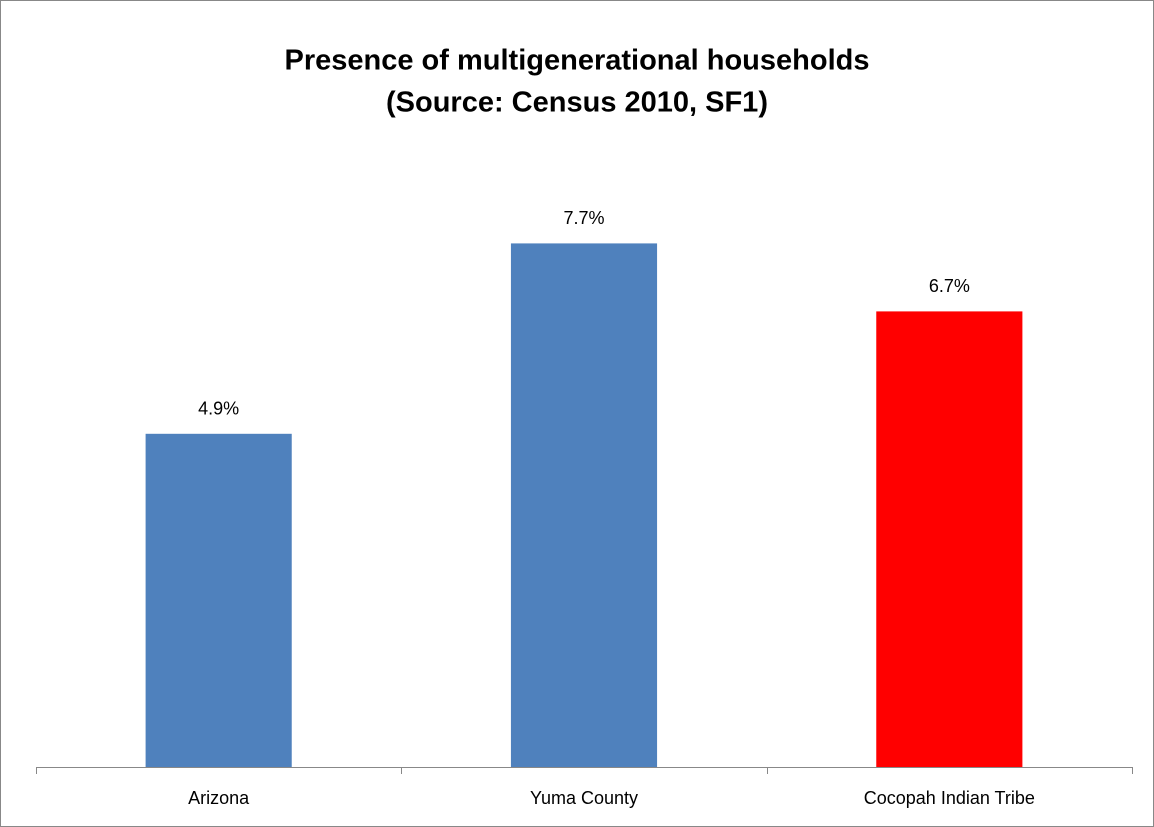 This screenshot has width=1154, height=827. Describe the element at coordinates (584, 798) in the screenshot. I see `x-tick-label: Yuma County` at that location.